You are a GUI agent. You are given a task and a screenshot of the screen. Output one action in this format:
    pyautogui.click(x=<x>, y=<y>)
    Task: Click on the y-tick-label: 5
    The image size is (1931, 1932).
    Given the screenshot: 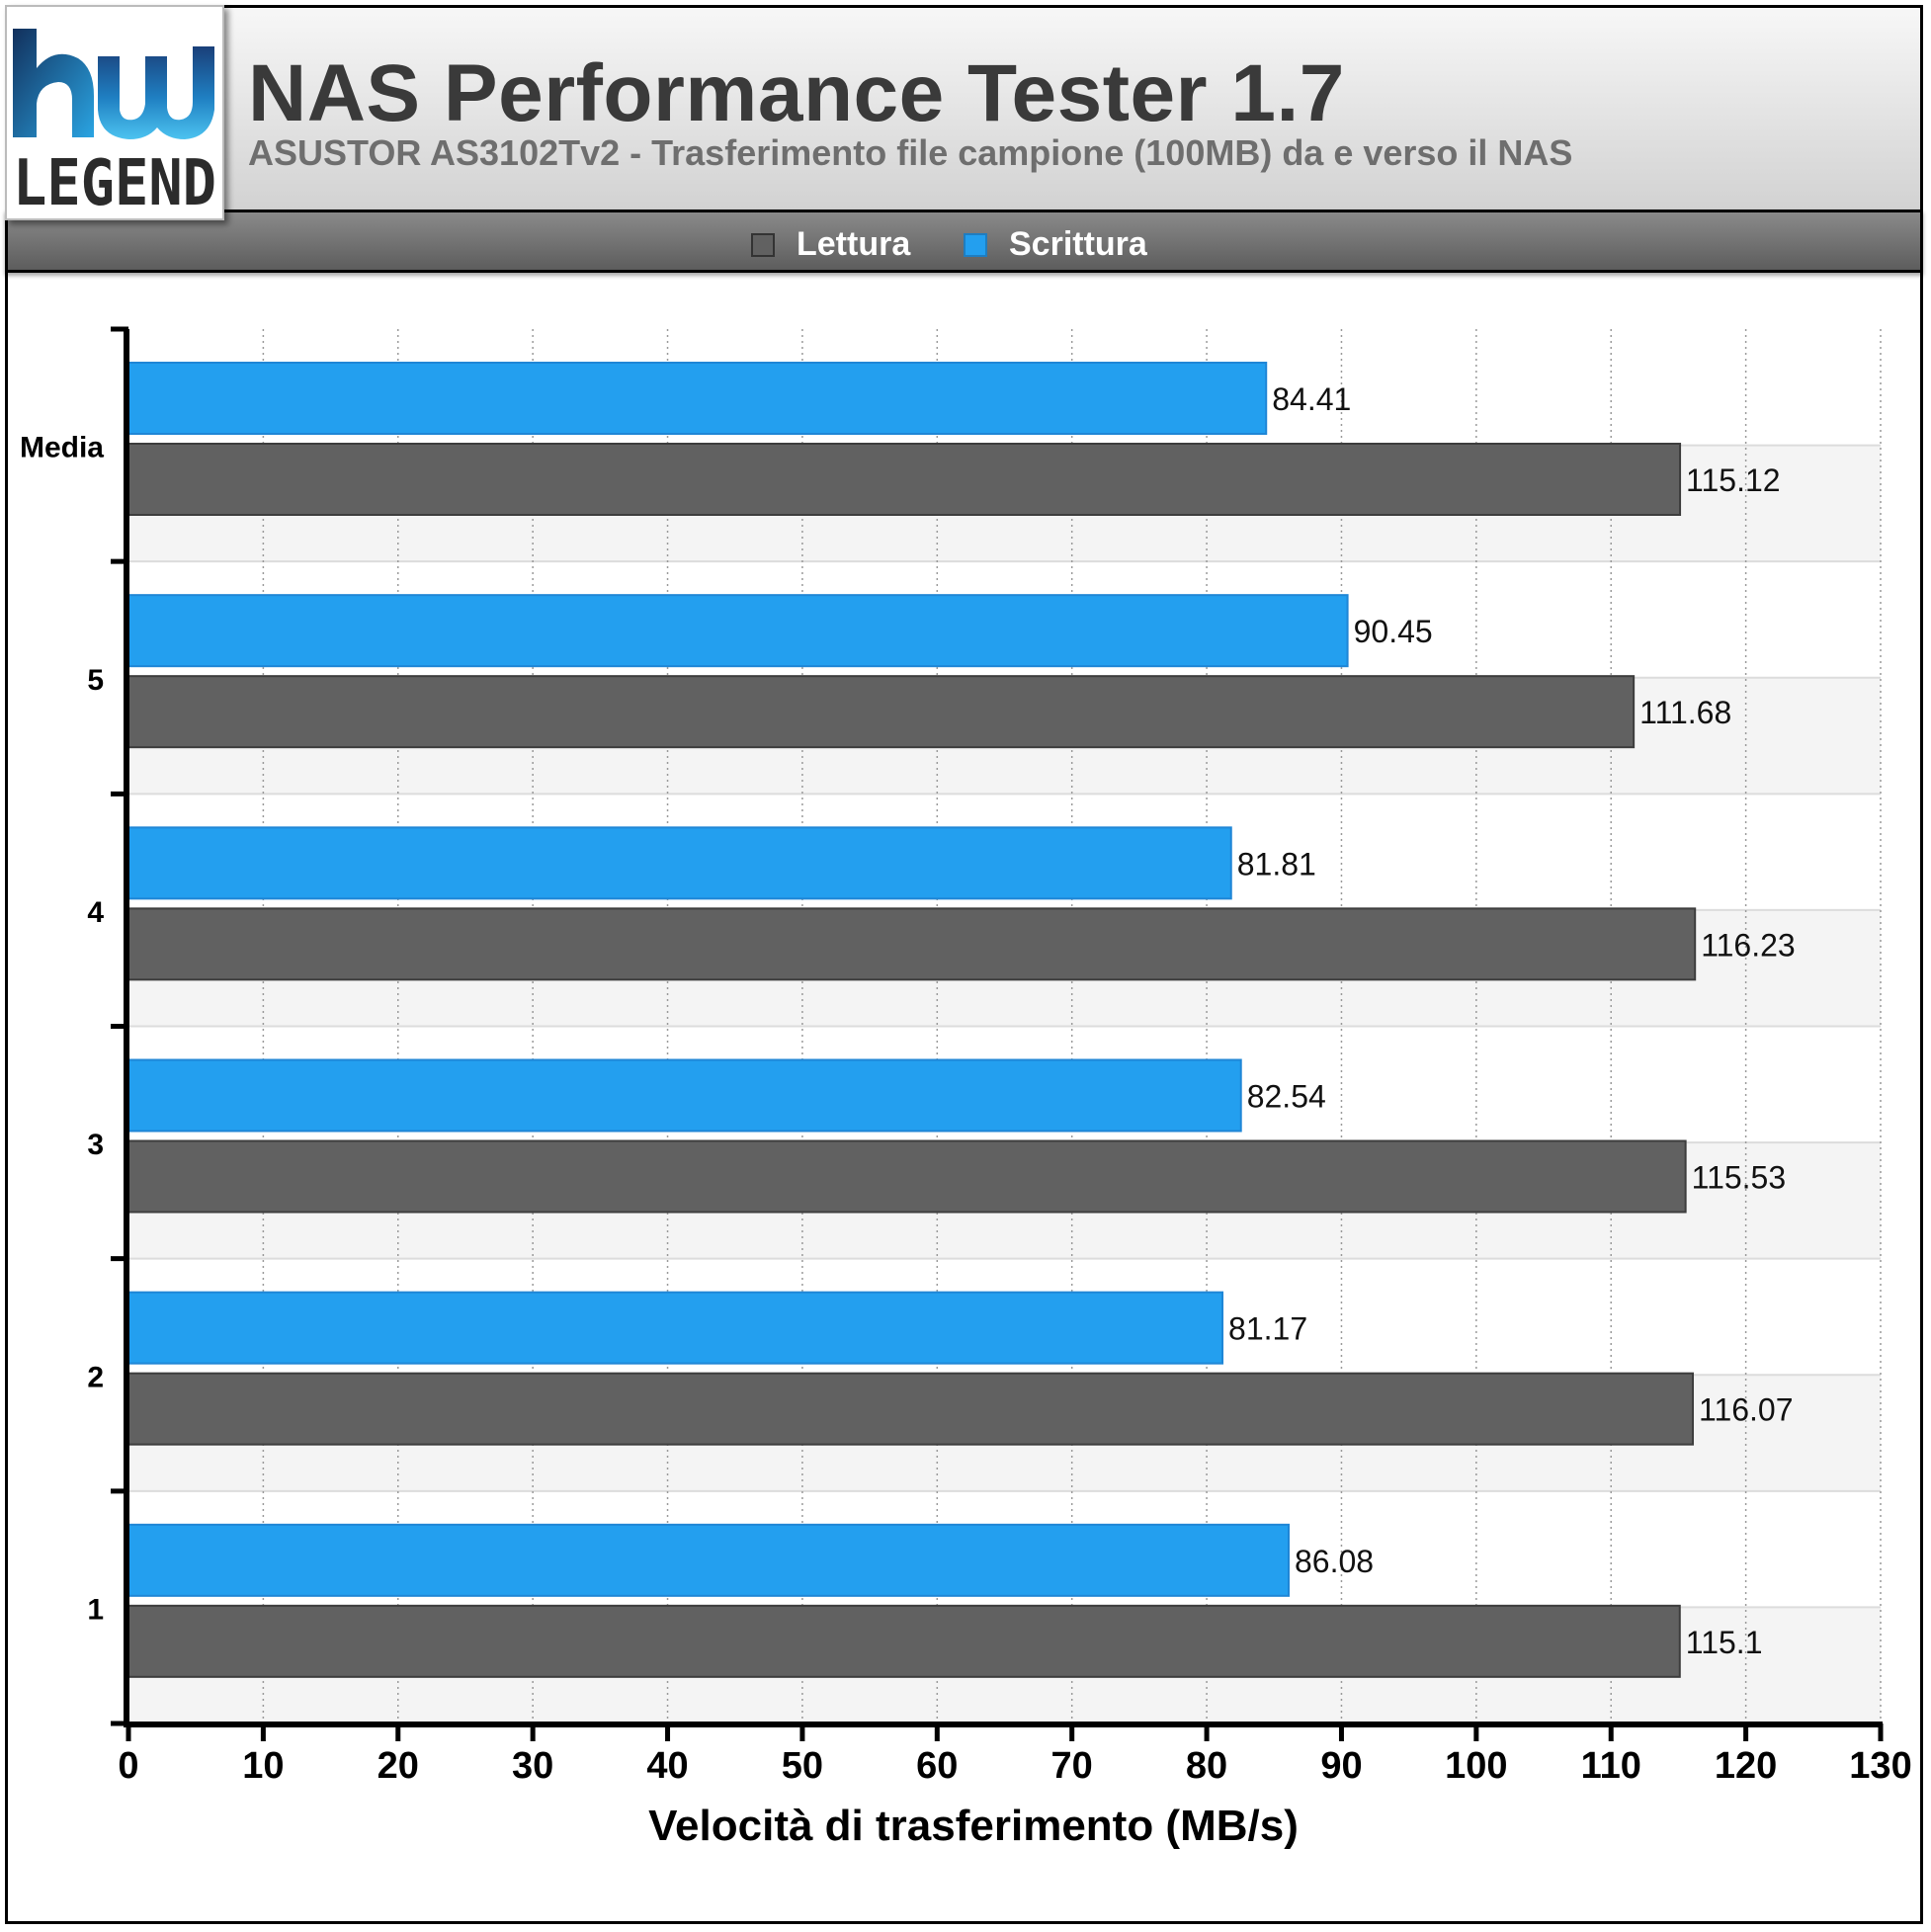 What is the action you would take?
    pyautogui.click(x=95, y=680)
    